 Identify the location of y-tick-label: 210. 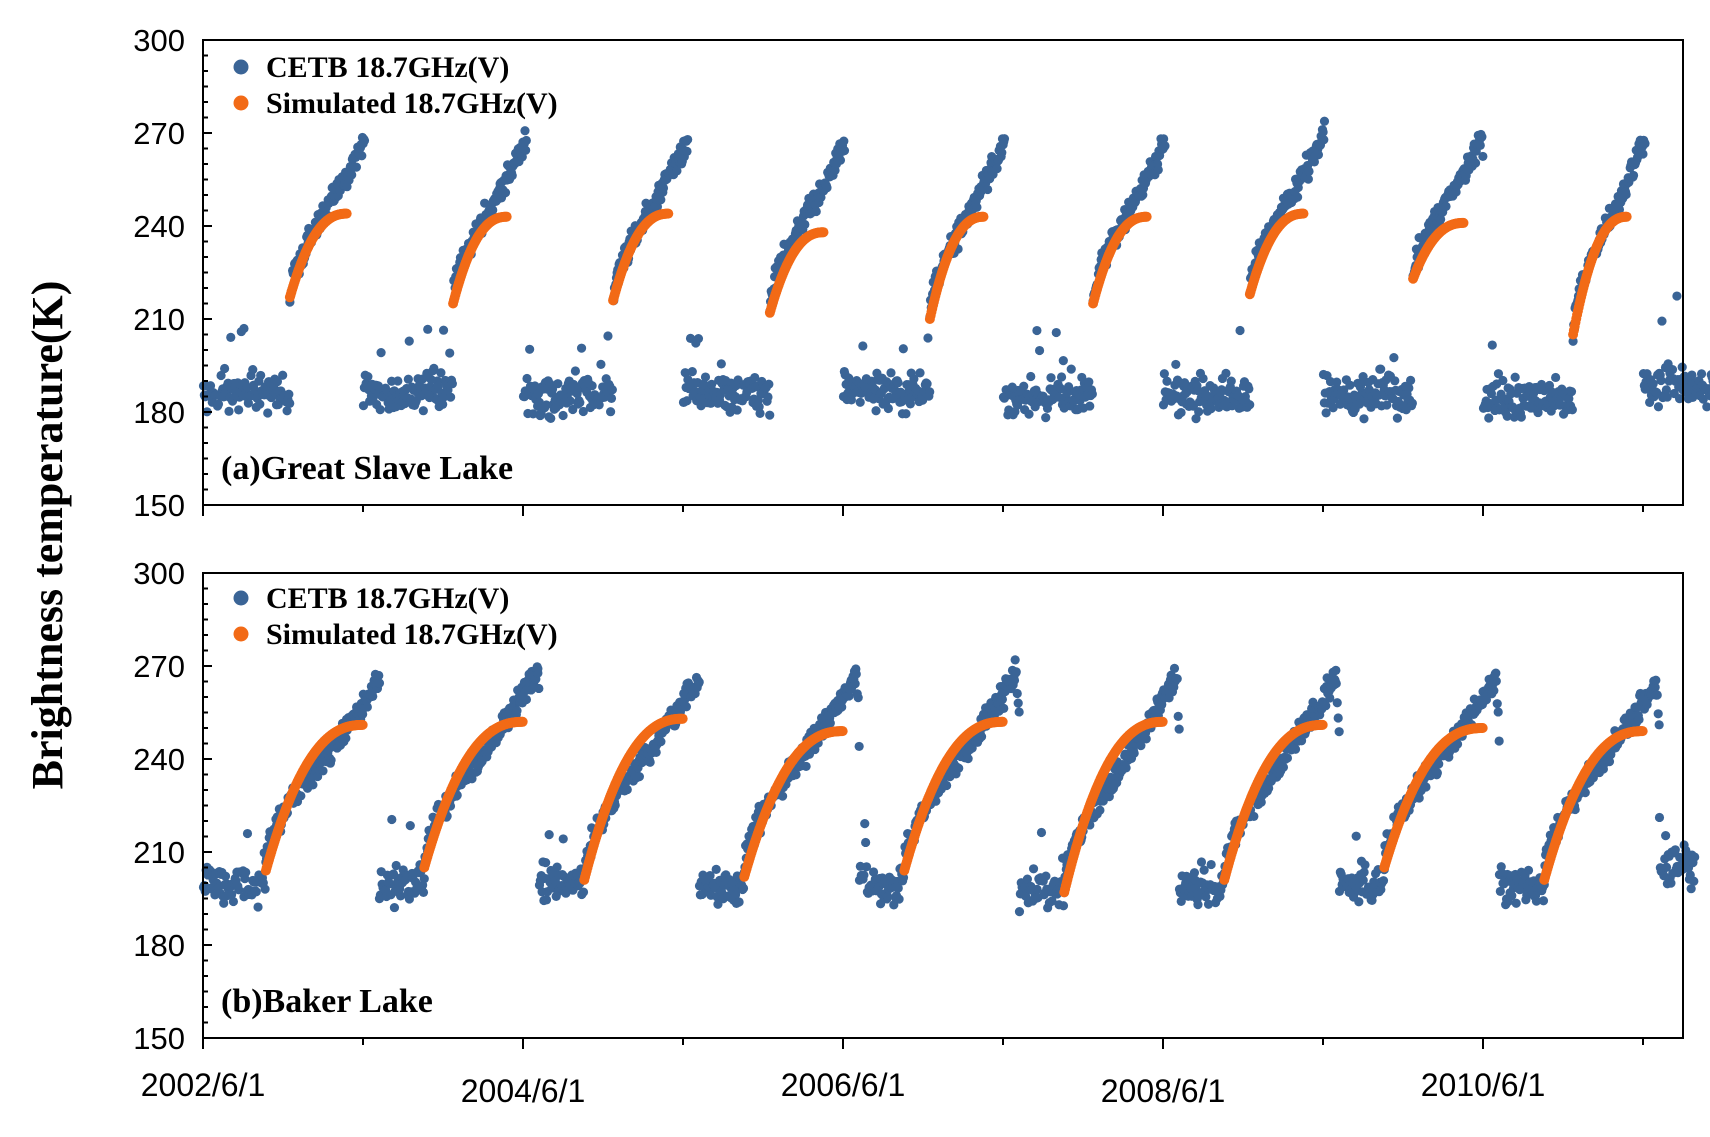
(159, 319).